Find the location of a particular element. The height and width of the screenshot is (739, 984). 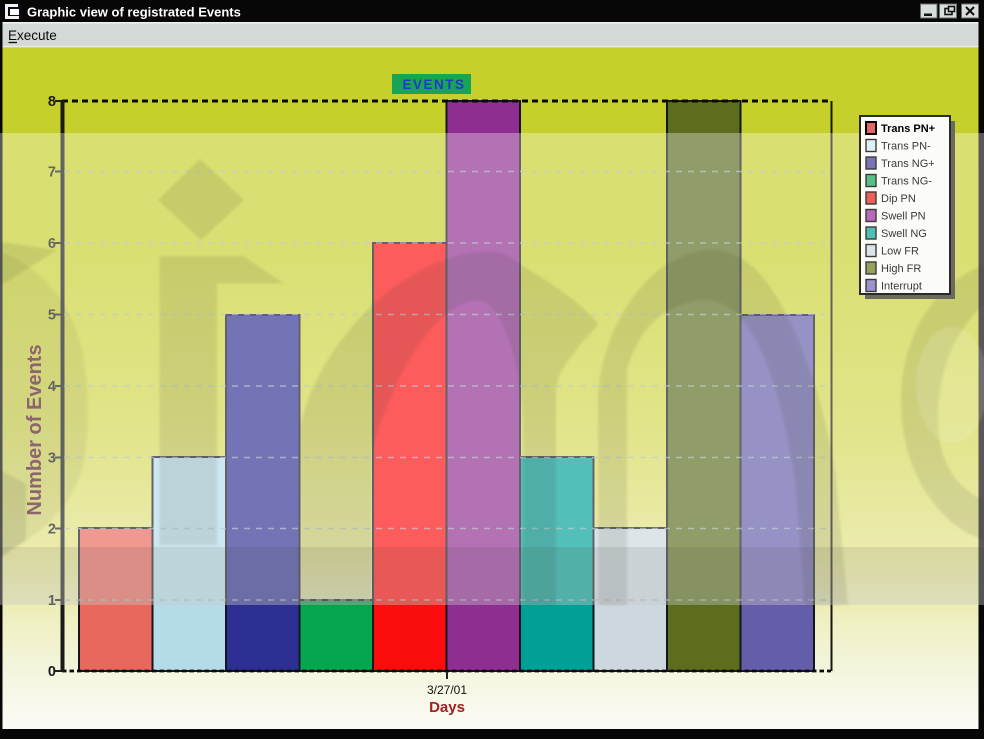

svg-text: Trans NG- is located at coordinates (906, 182).